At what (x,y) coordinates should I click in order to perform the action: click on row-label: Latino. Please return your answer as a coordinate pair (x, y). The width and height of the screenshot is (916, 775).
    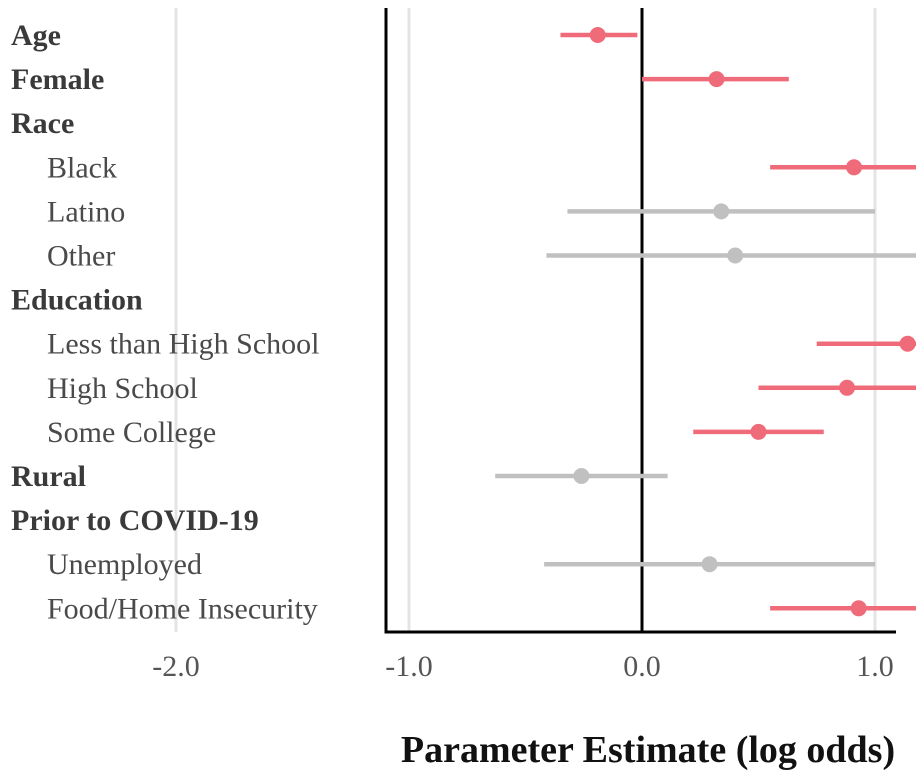
    Looking at the image, I should click on (86, 211).